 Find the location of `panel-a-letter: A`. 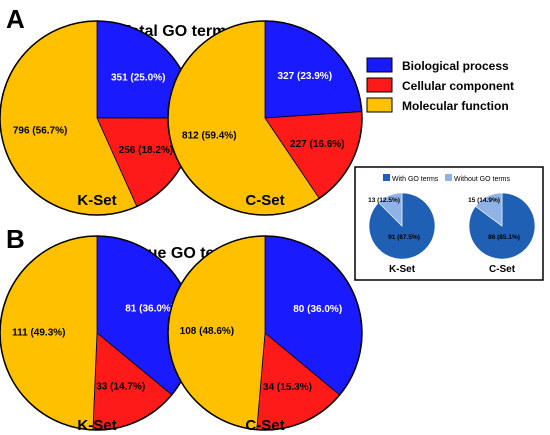

panel-a-letter: A is located at coordinates (15, 19).